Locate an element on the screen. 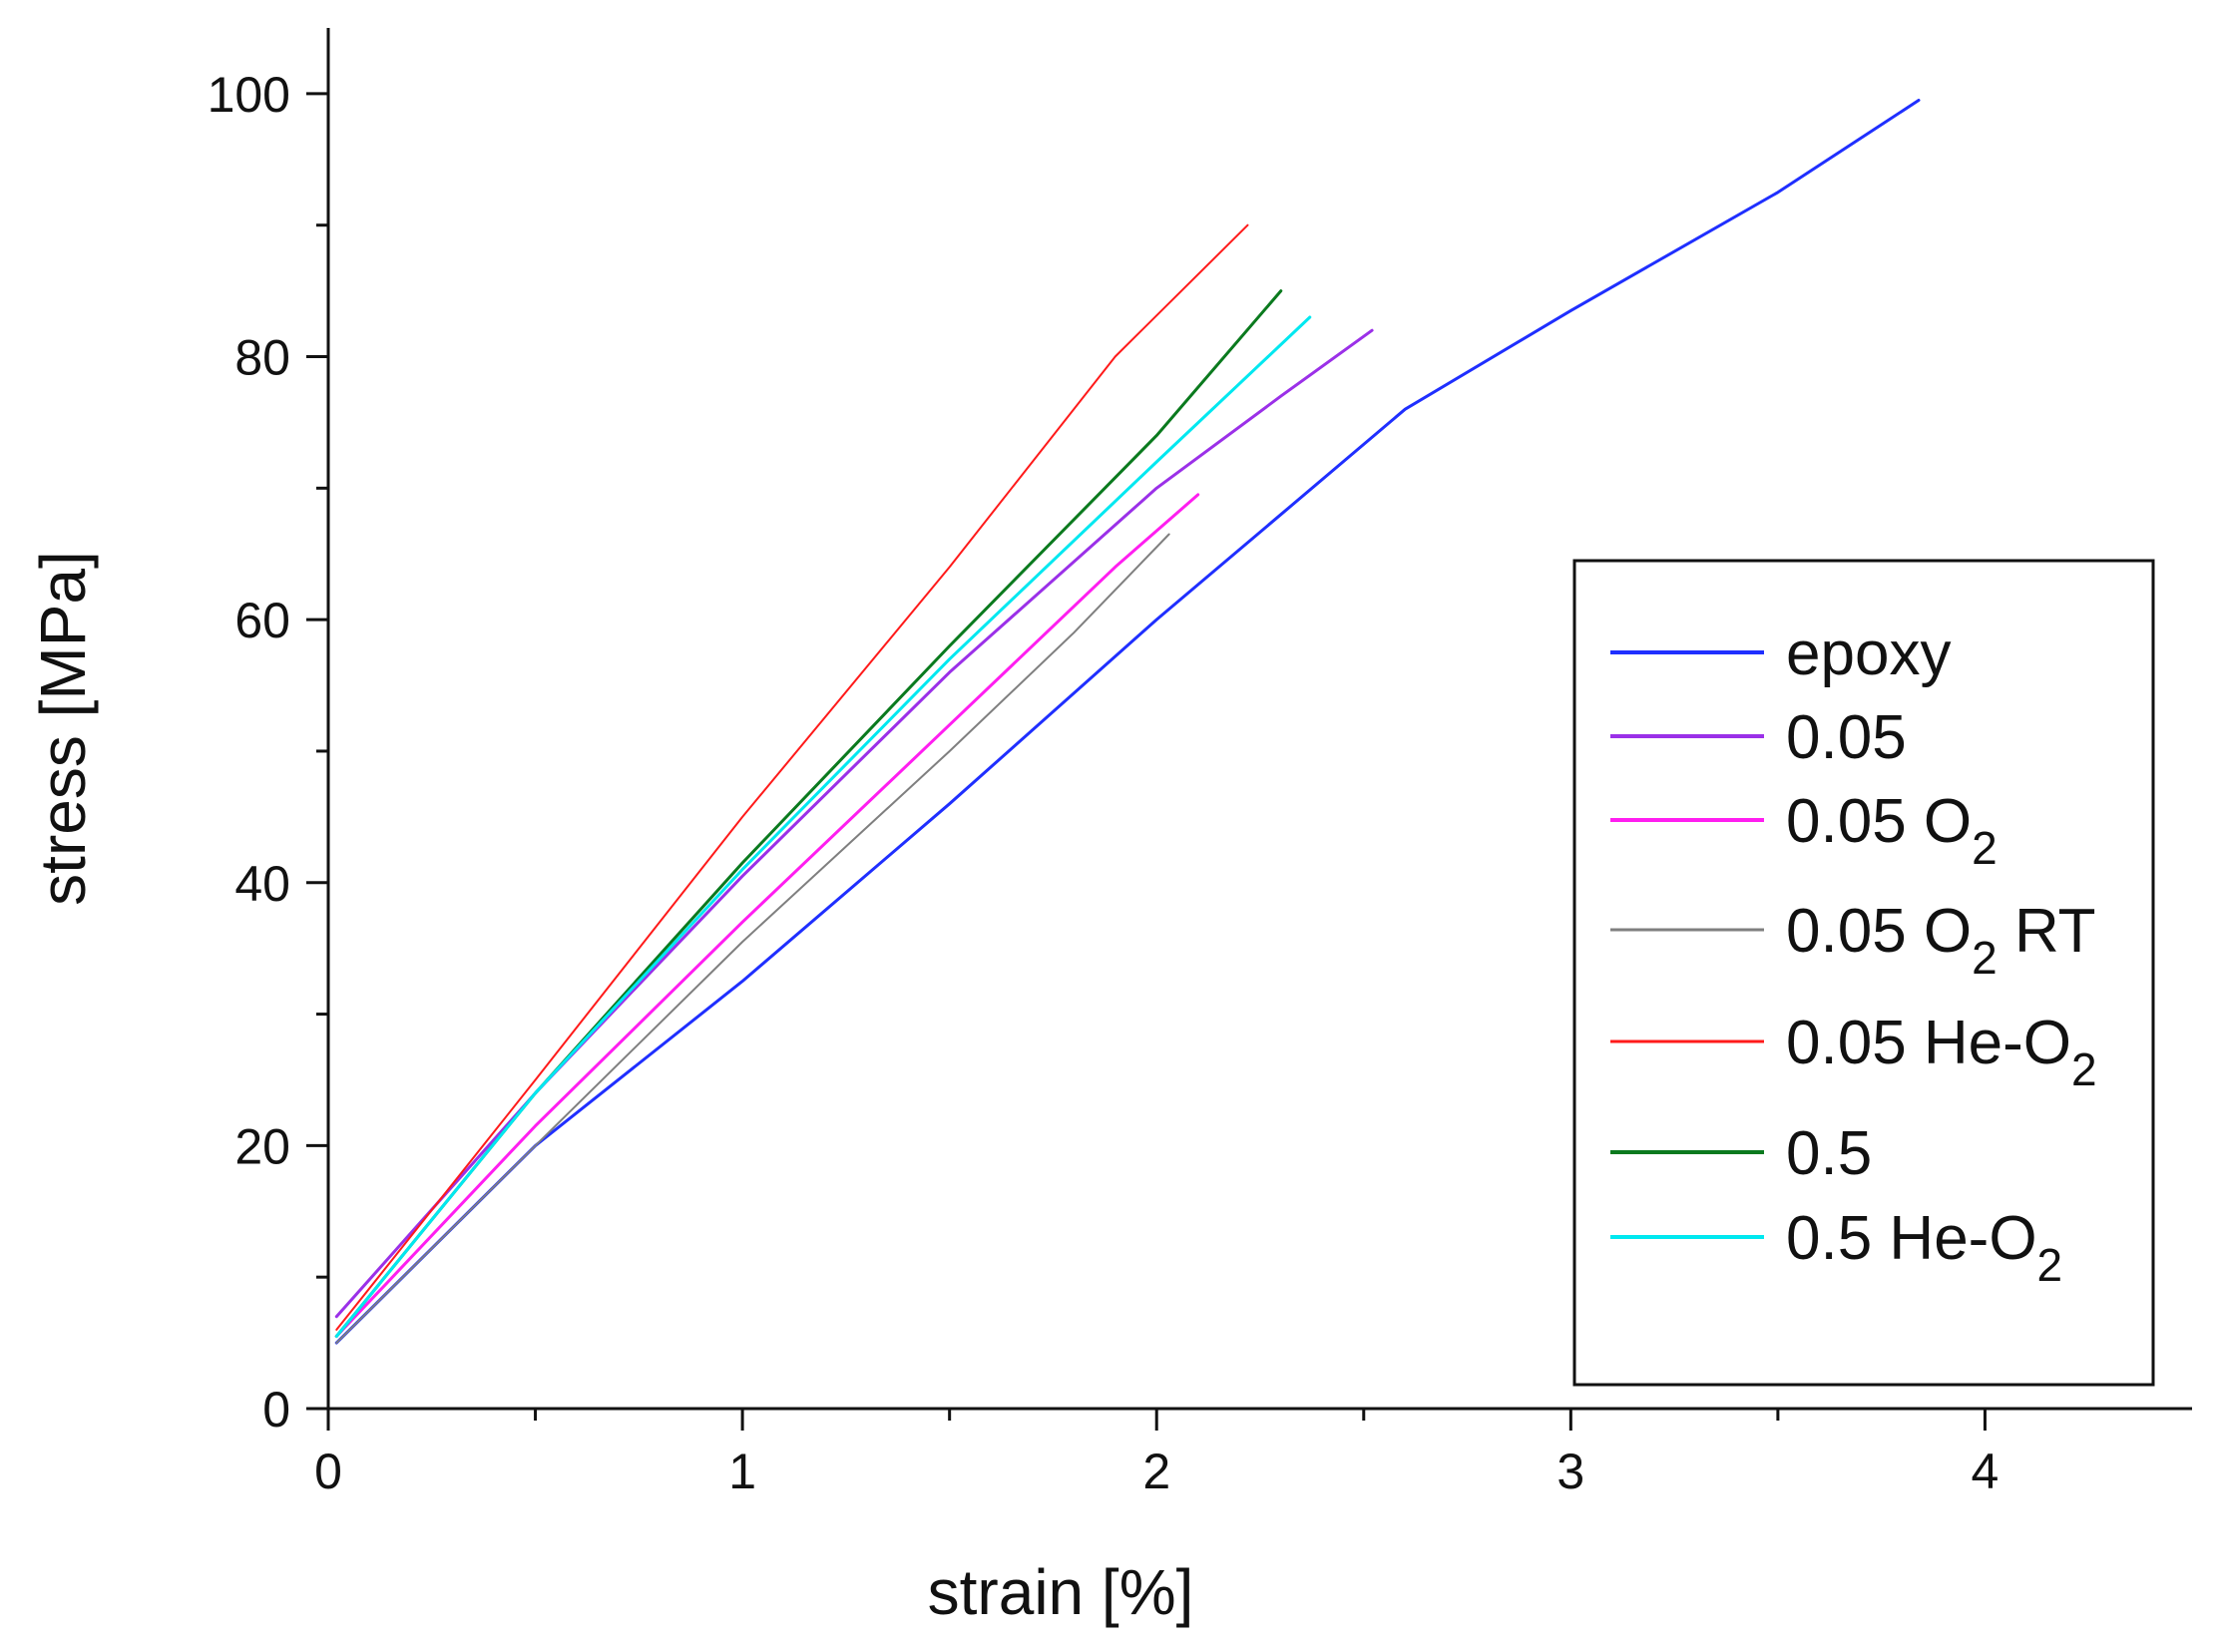  x-tick-label: 3 is located at coordinates (1570, 1471).